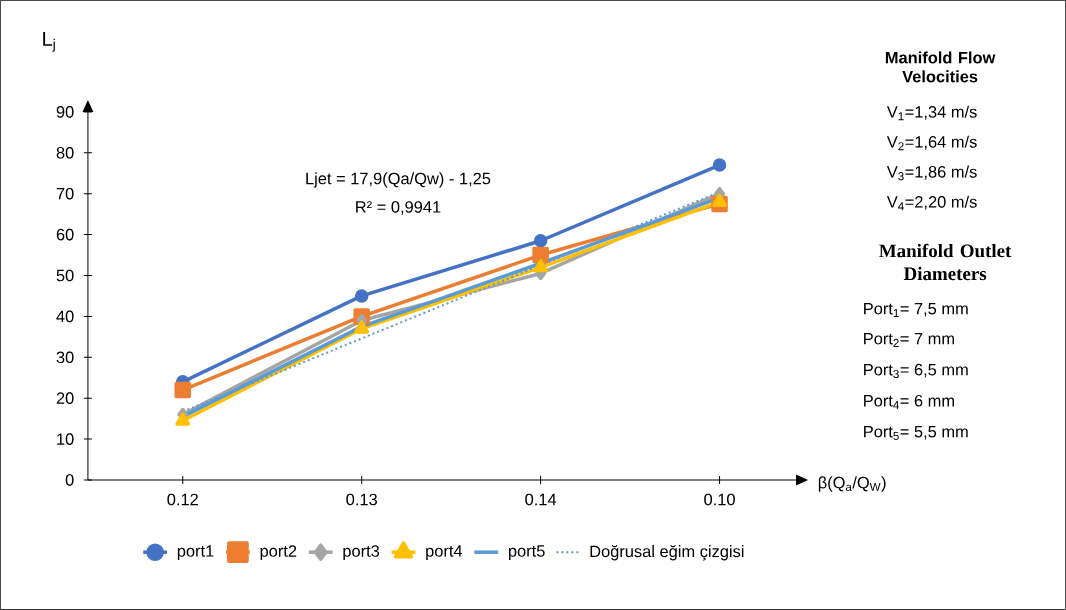 This screenshot has height=610, width=1066. I want to click on x-axis-title: β(Q$_{a}$/Q$_{W}$), so click(852, 484).